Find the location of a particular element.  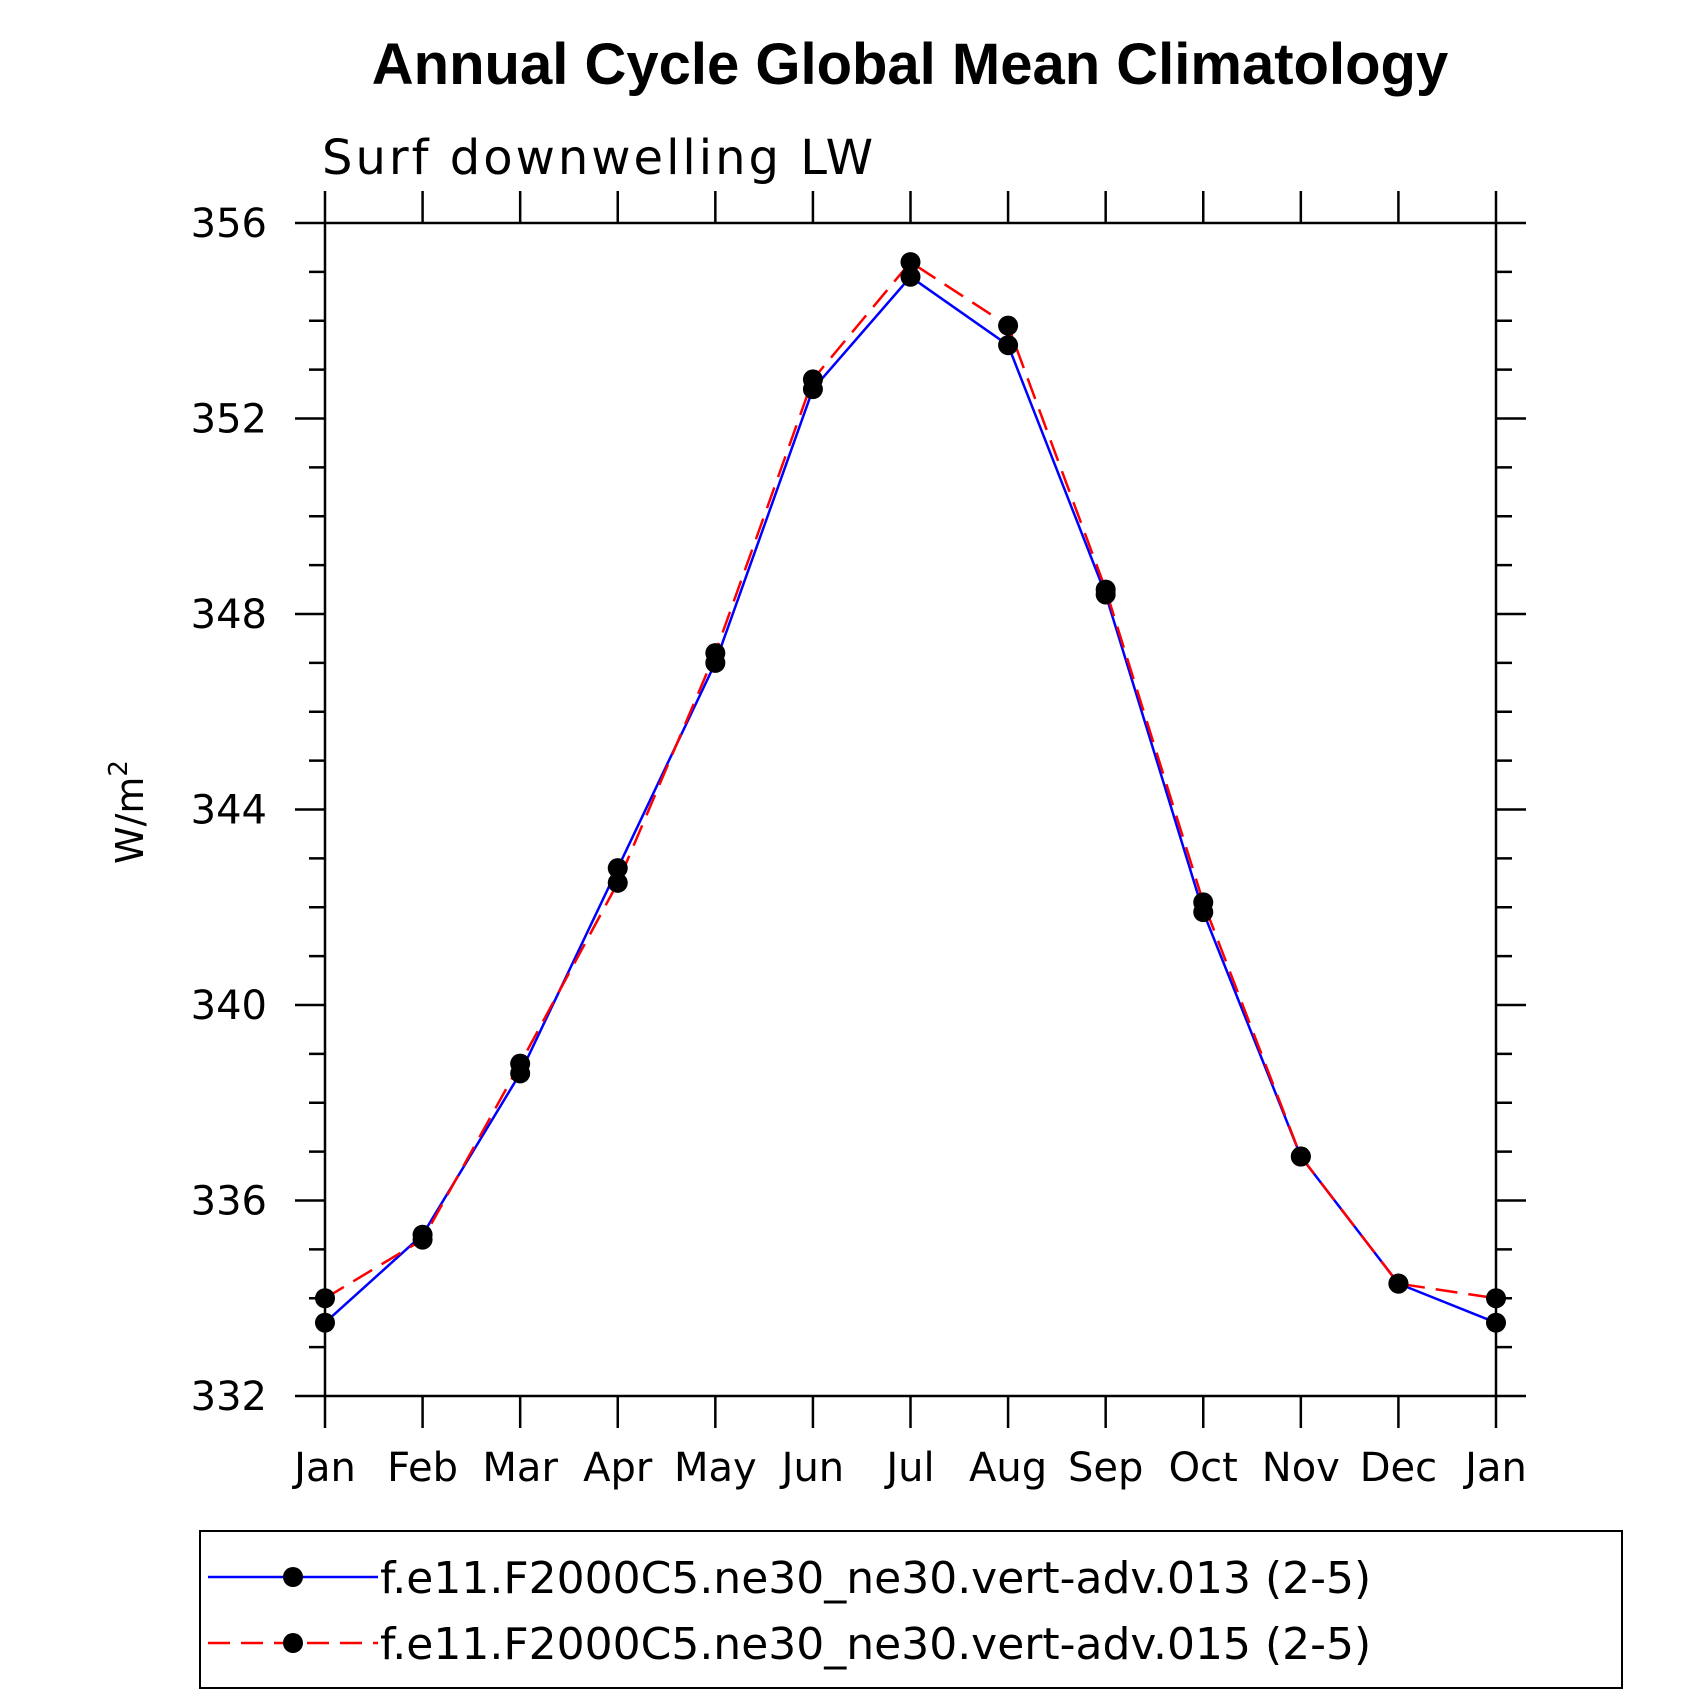

chart-title: Annual Cycle Global Mean Climatology is located at coordinates (910, 64).